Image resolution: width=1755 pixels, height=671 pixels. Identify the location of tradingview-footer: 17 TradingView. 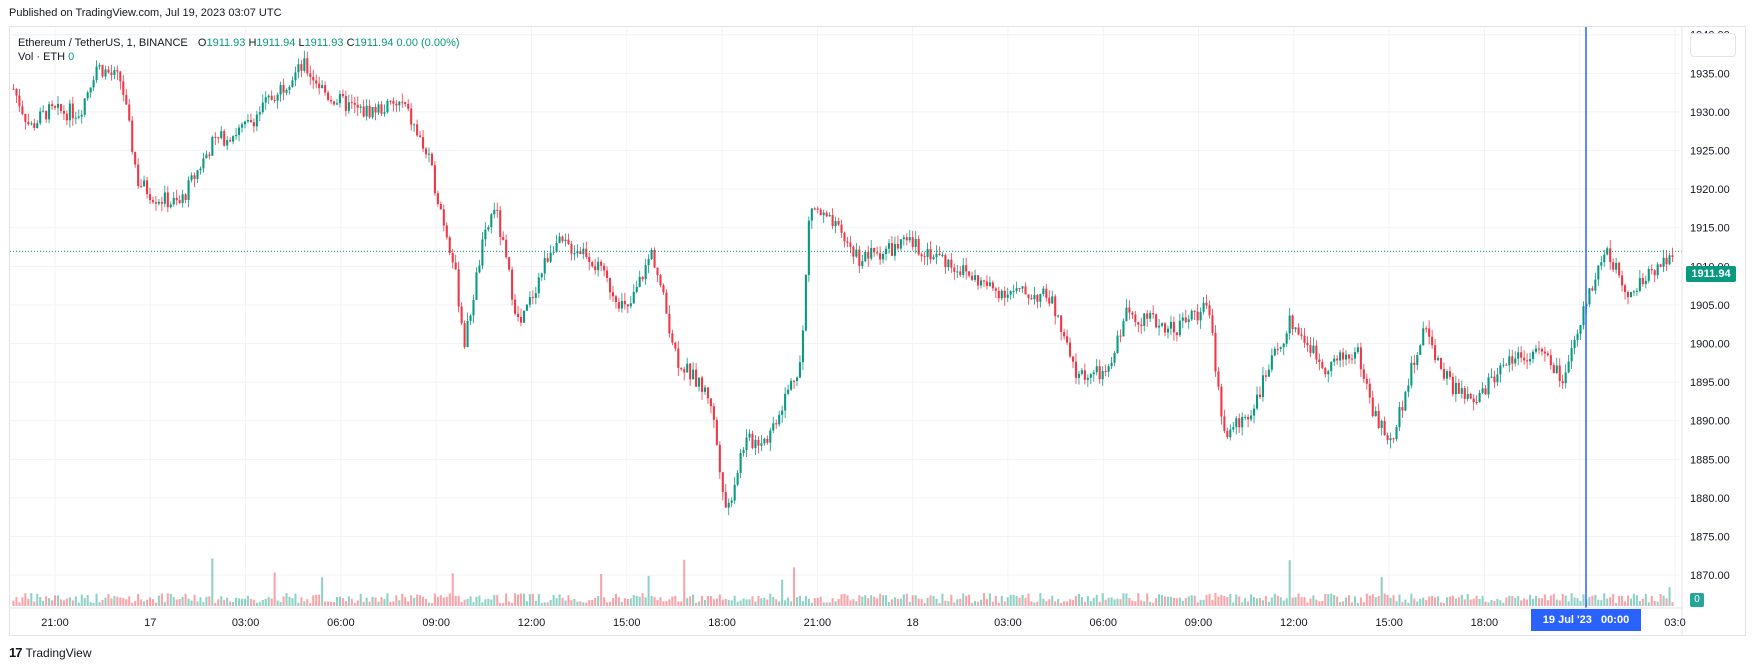
(50, 652).